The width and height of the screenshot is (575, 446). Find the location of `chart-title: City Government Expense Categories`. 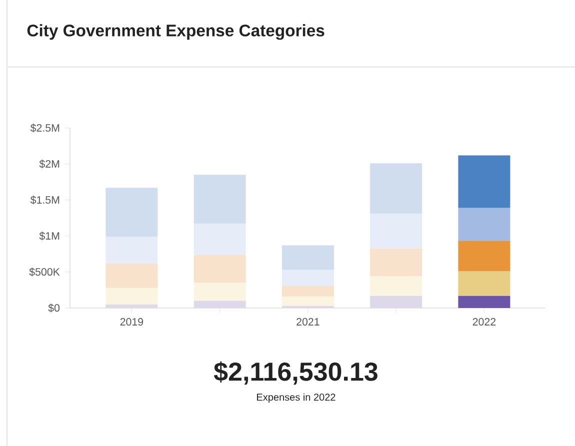

chart-title: City Government Expense Categories is located at coordinates (175, 32).